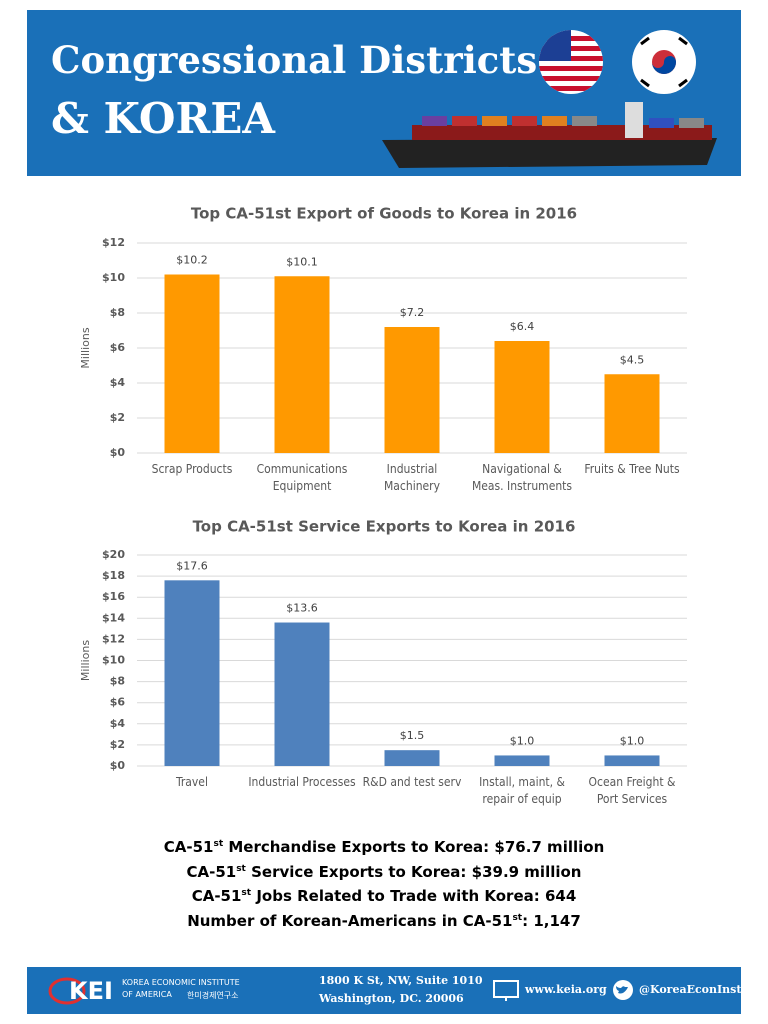 The image size is (768, 1024). What do you see at coordinates (413, 871) in the screenshot?
I see `stat-text: Service Exports to Korea: $39.9 million` at bounding box center [413, 871].